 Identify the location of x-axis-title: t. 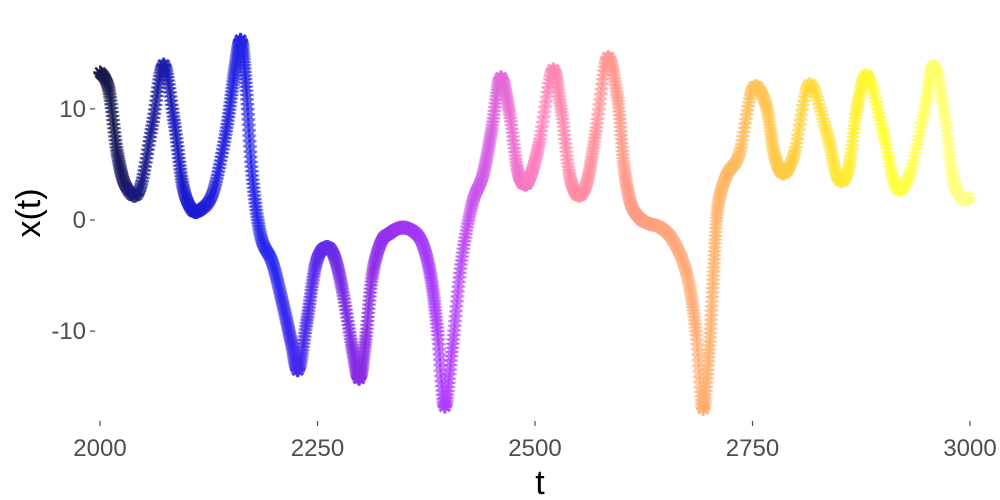
(540, 482).